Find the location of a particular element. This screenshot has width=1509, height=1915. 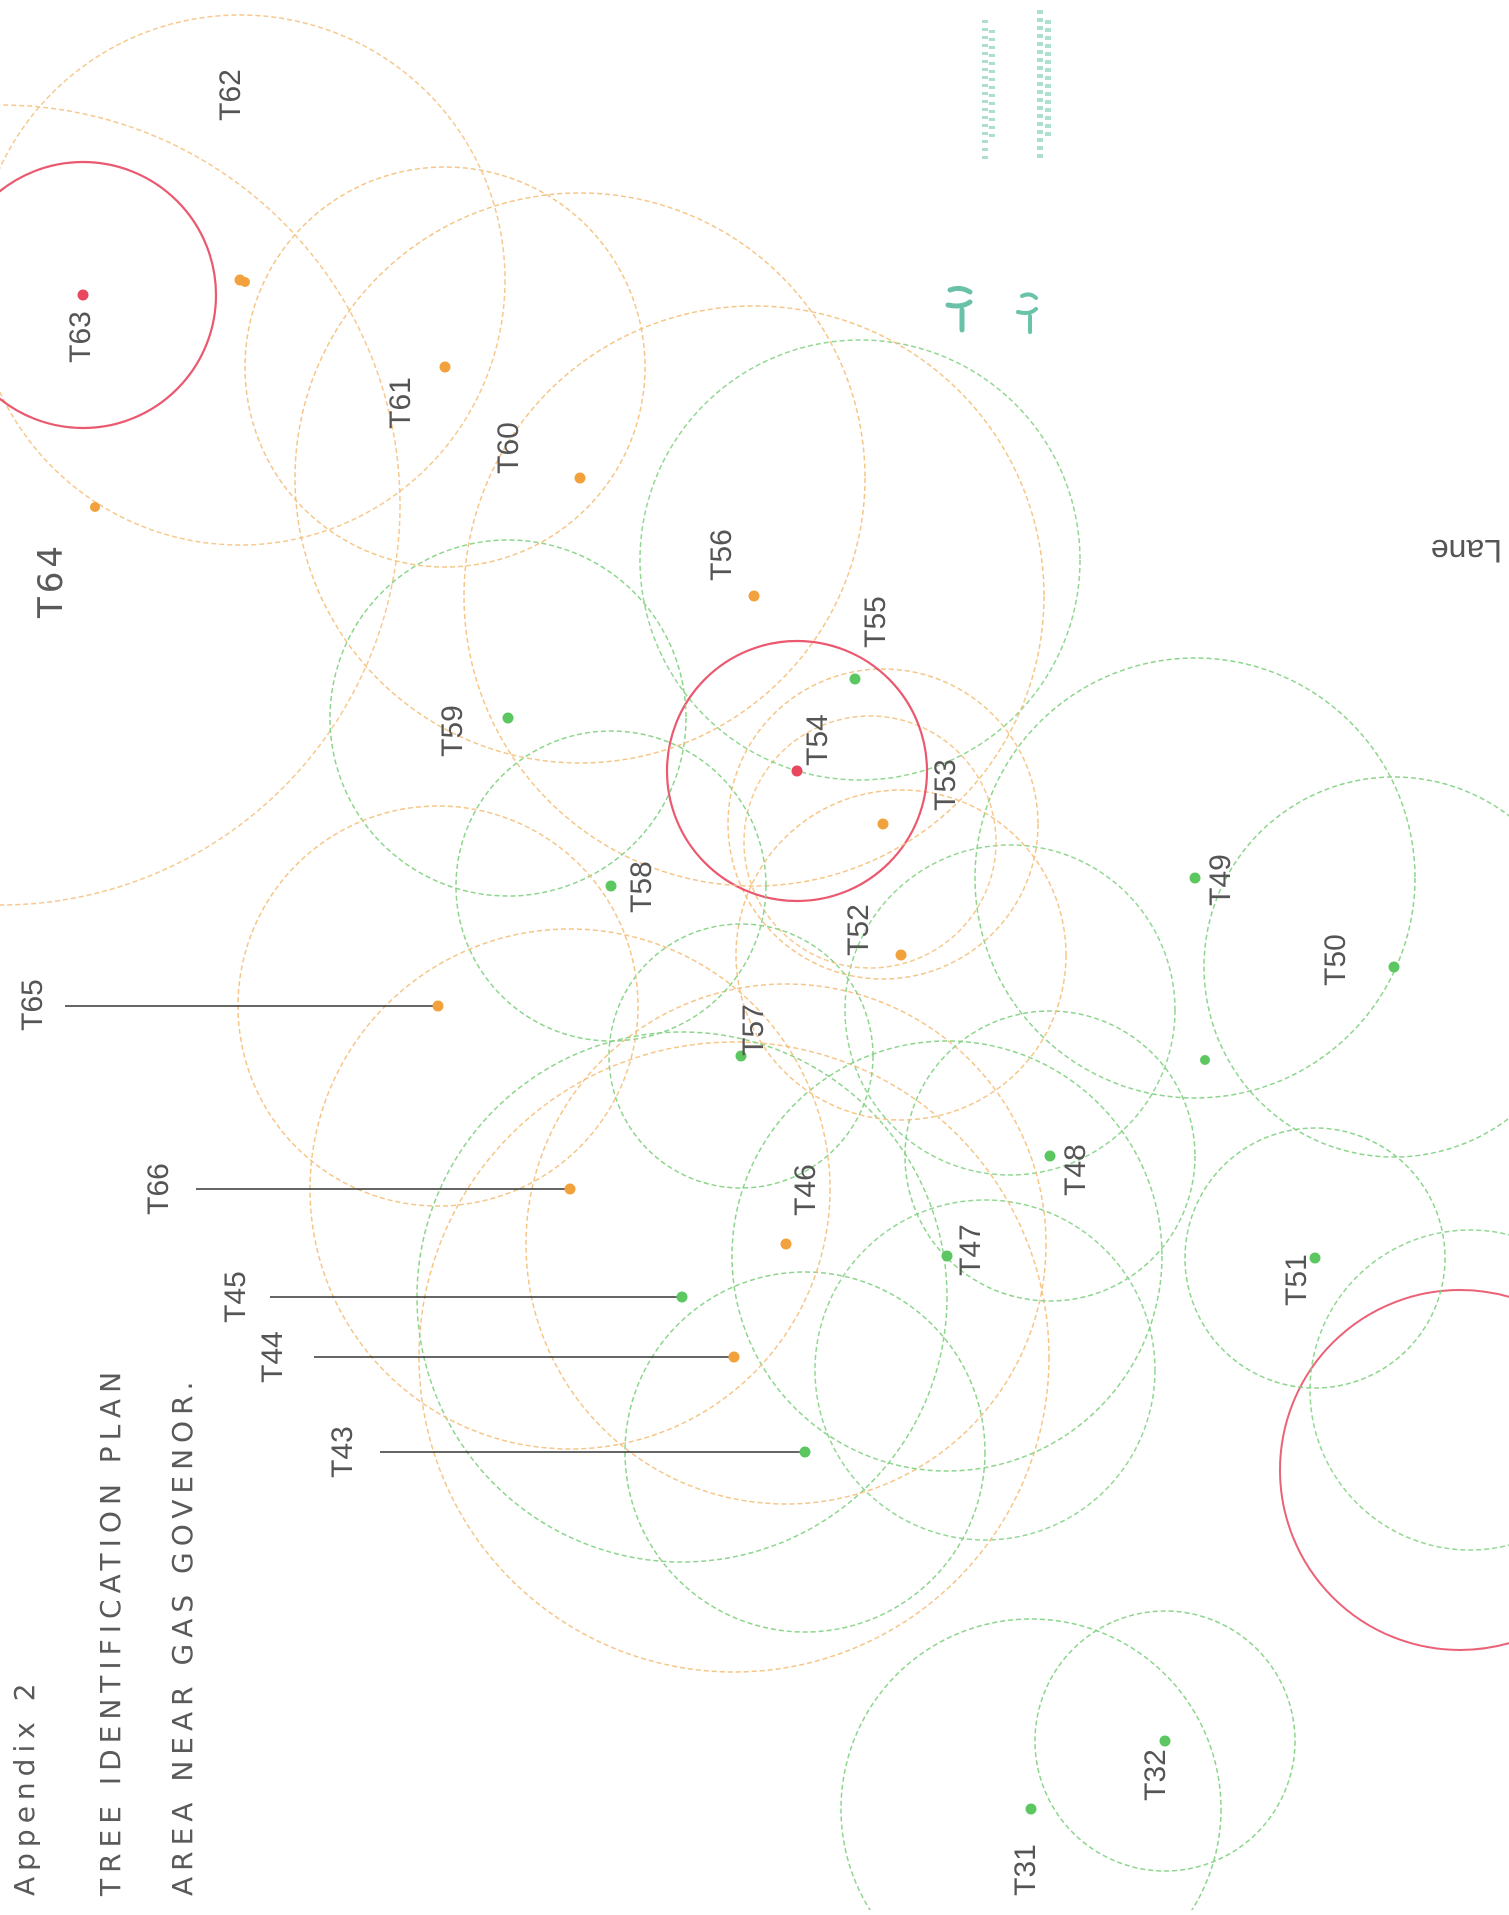

tree-marker-t58 is located at coordinates (611, 886).